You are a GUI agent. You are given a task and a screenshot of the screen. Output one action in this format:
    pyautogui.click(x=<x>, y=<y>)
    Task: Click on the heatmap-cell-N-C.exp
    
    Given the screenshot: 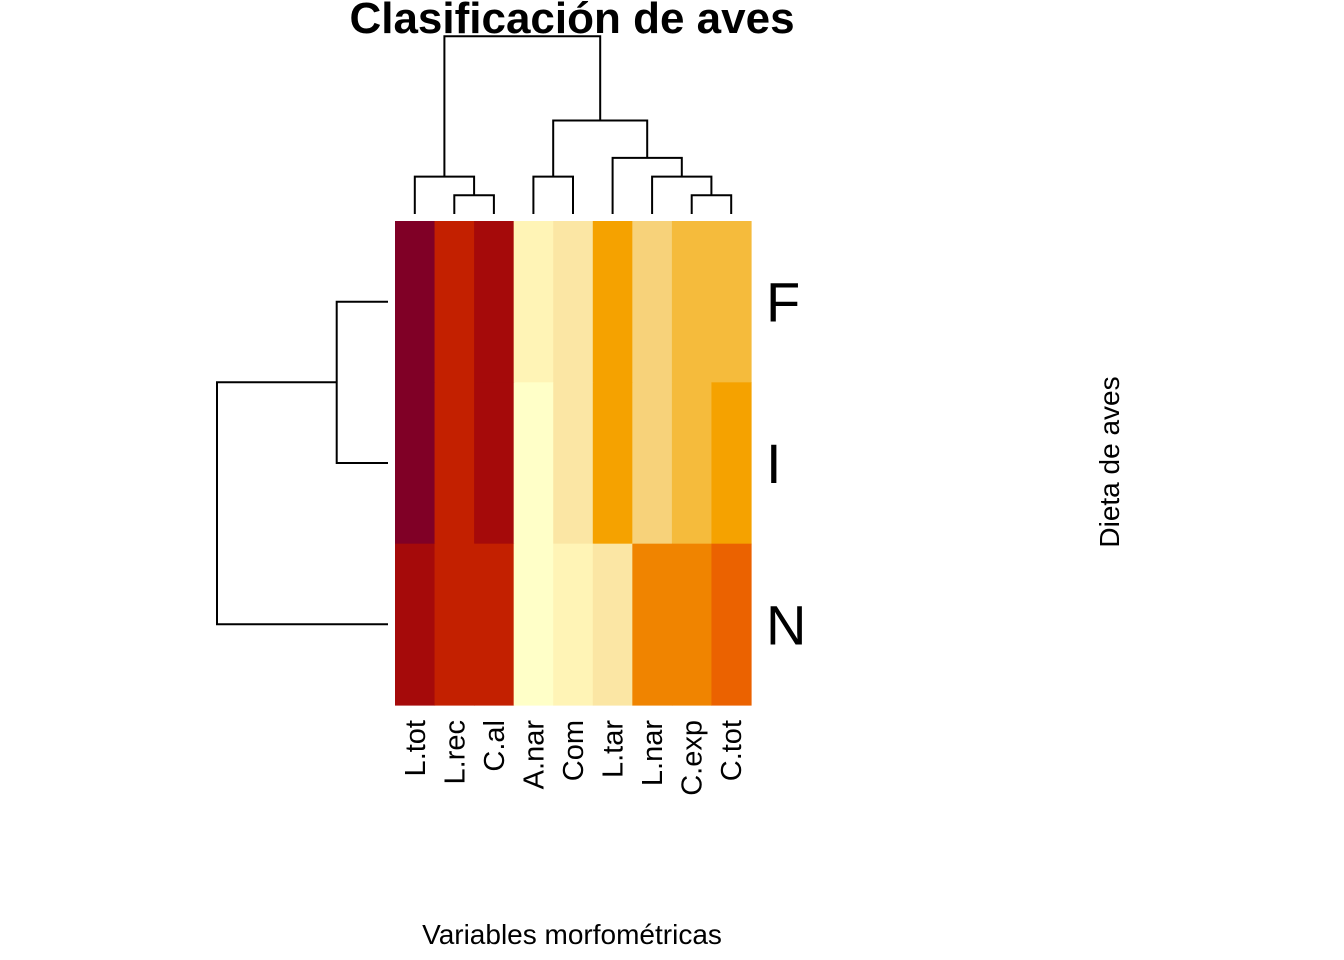 What is the action you would take?
    pyautogui.click(x=692, y=624)
    